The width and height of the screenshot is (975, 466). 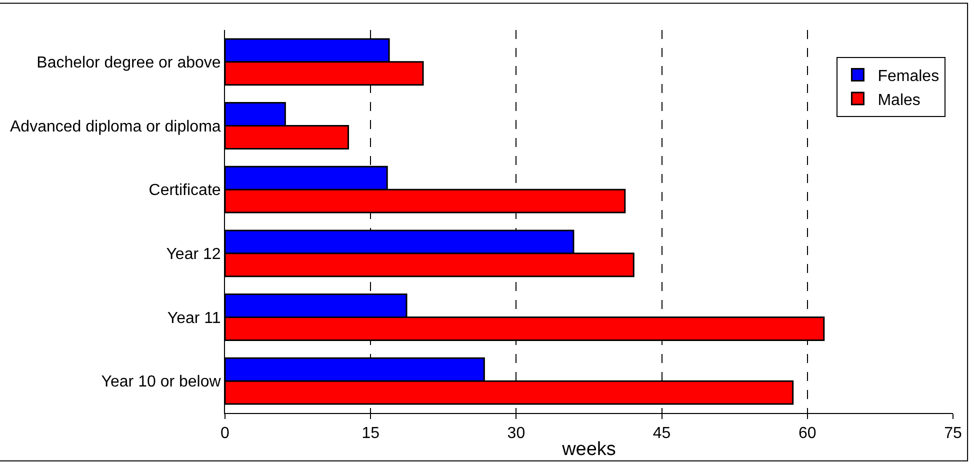 I want to click on legend-label: Females, so click(x=909, y=76).